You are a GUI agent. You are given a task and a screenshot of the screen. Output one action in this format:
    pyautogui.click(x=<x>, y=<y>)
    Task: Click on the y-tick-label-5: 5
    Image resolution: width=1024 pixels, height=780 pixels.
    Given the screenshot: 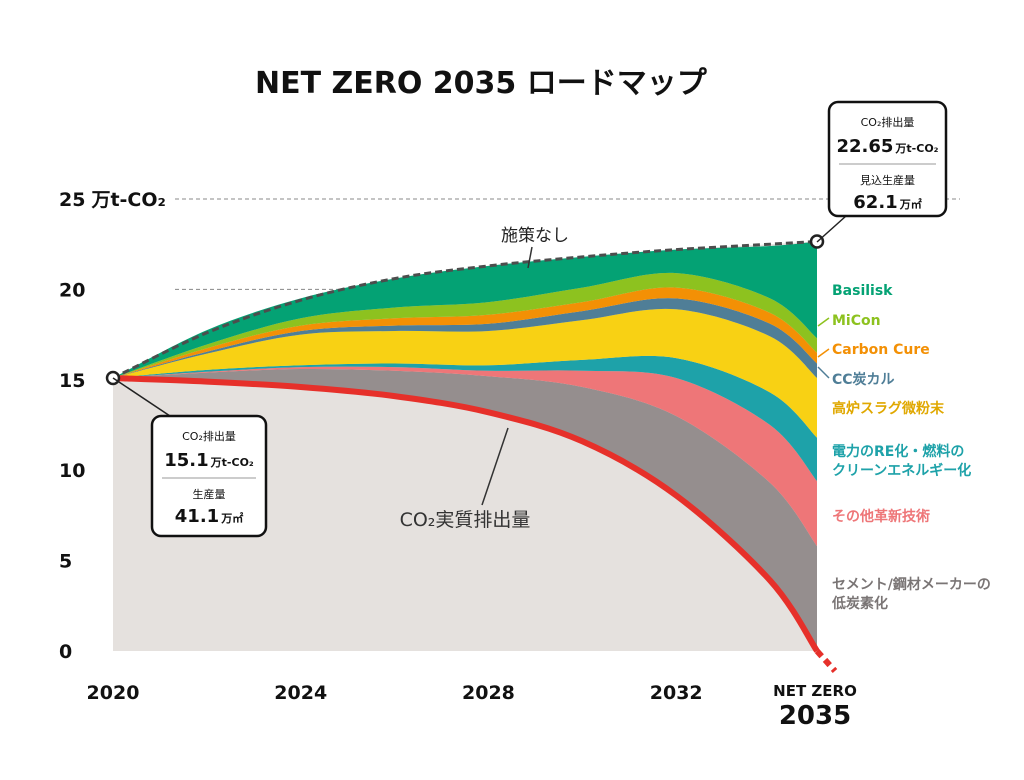 What is the action you would take?
    pyautogui.click(x=65, y=562)
    